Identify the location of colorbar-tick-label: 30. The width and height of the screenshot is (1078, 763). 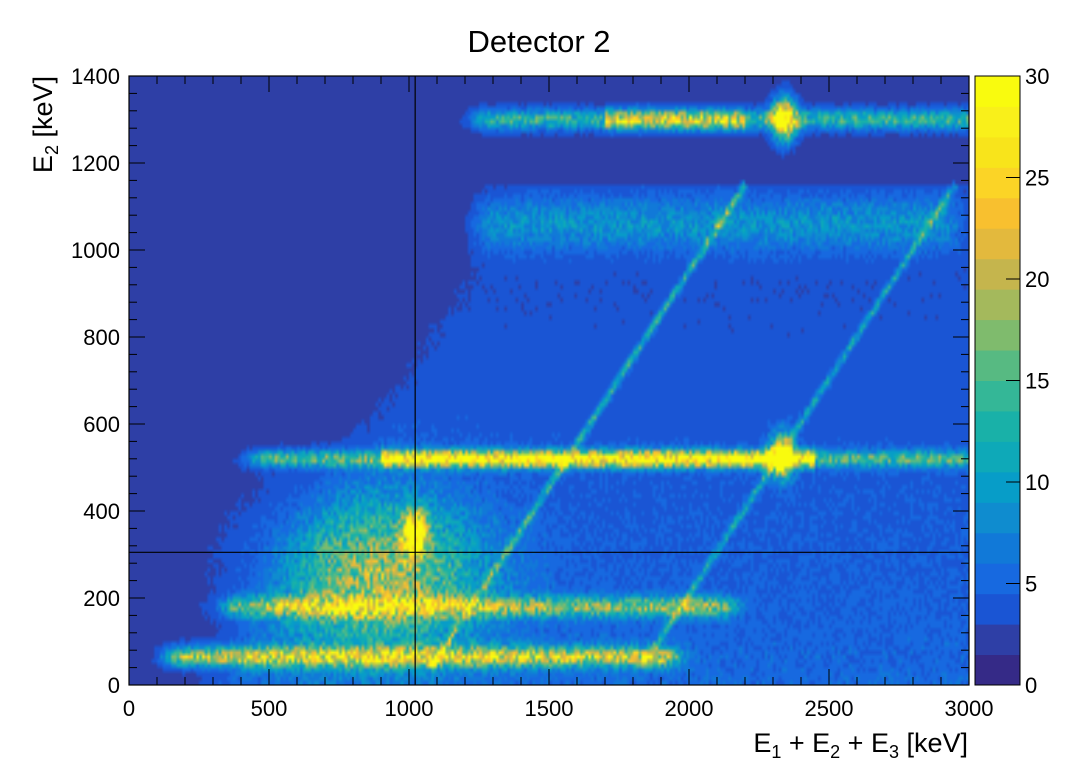
(1037, 76).